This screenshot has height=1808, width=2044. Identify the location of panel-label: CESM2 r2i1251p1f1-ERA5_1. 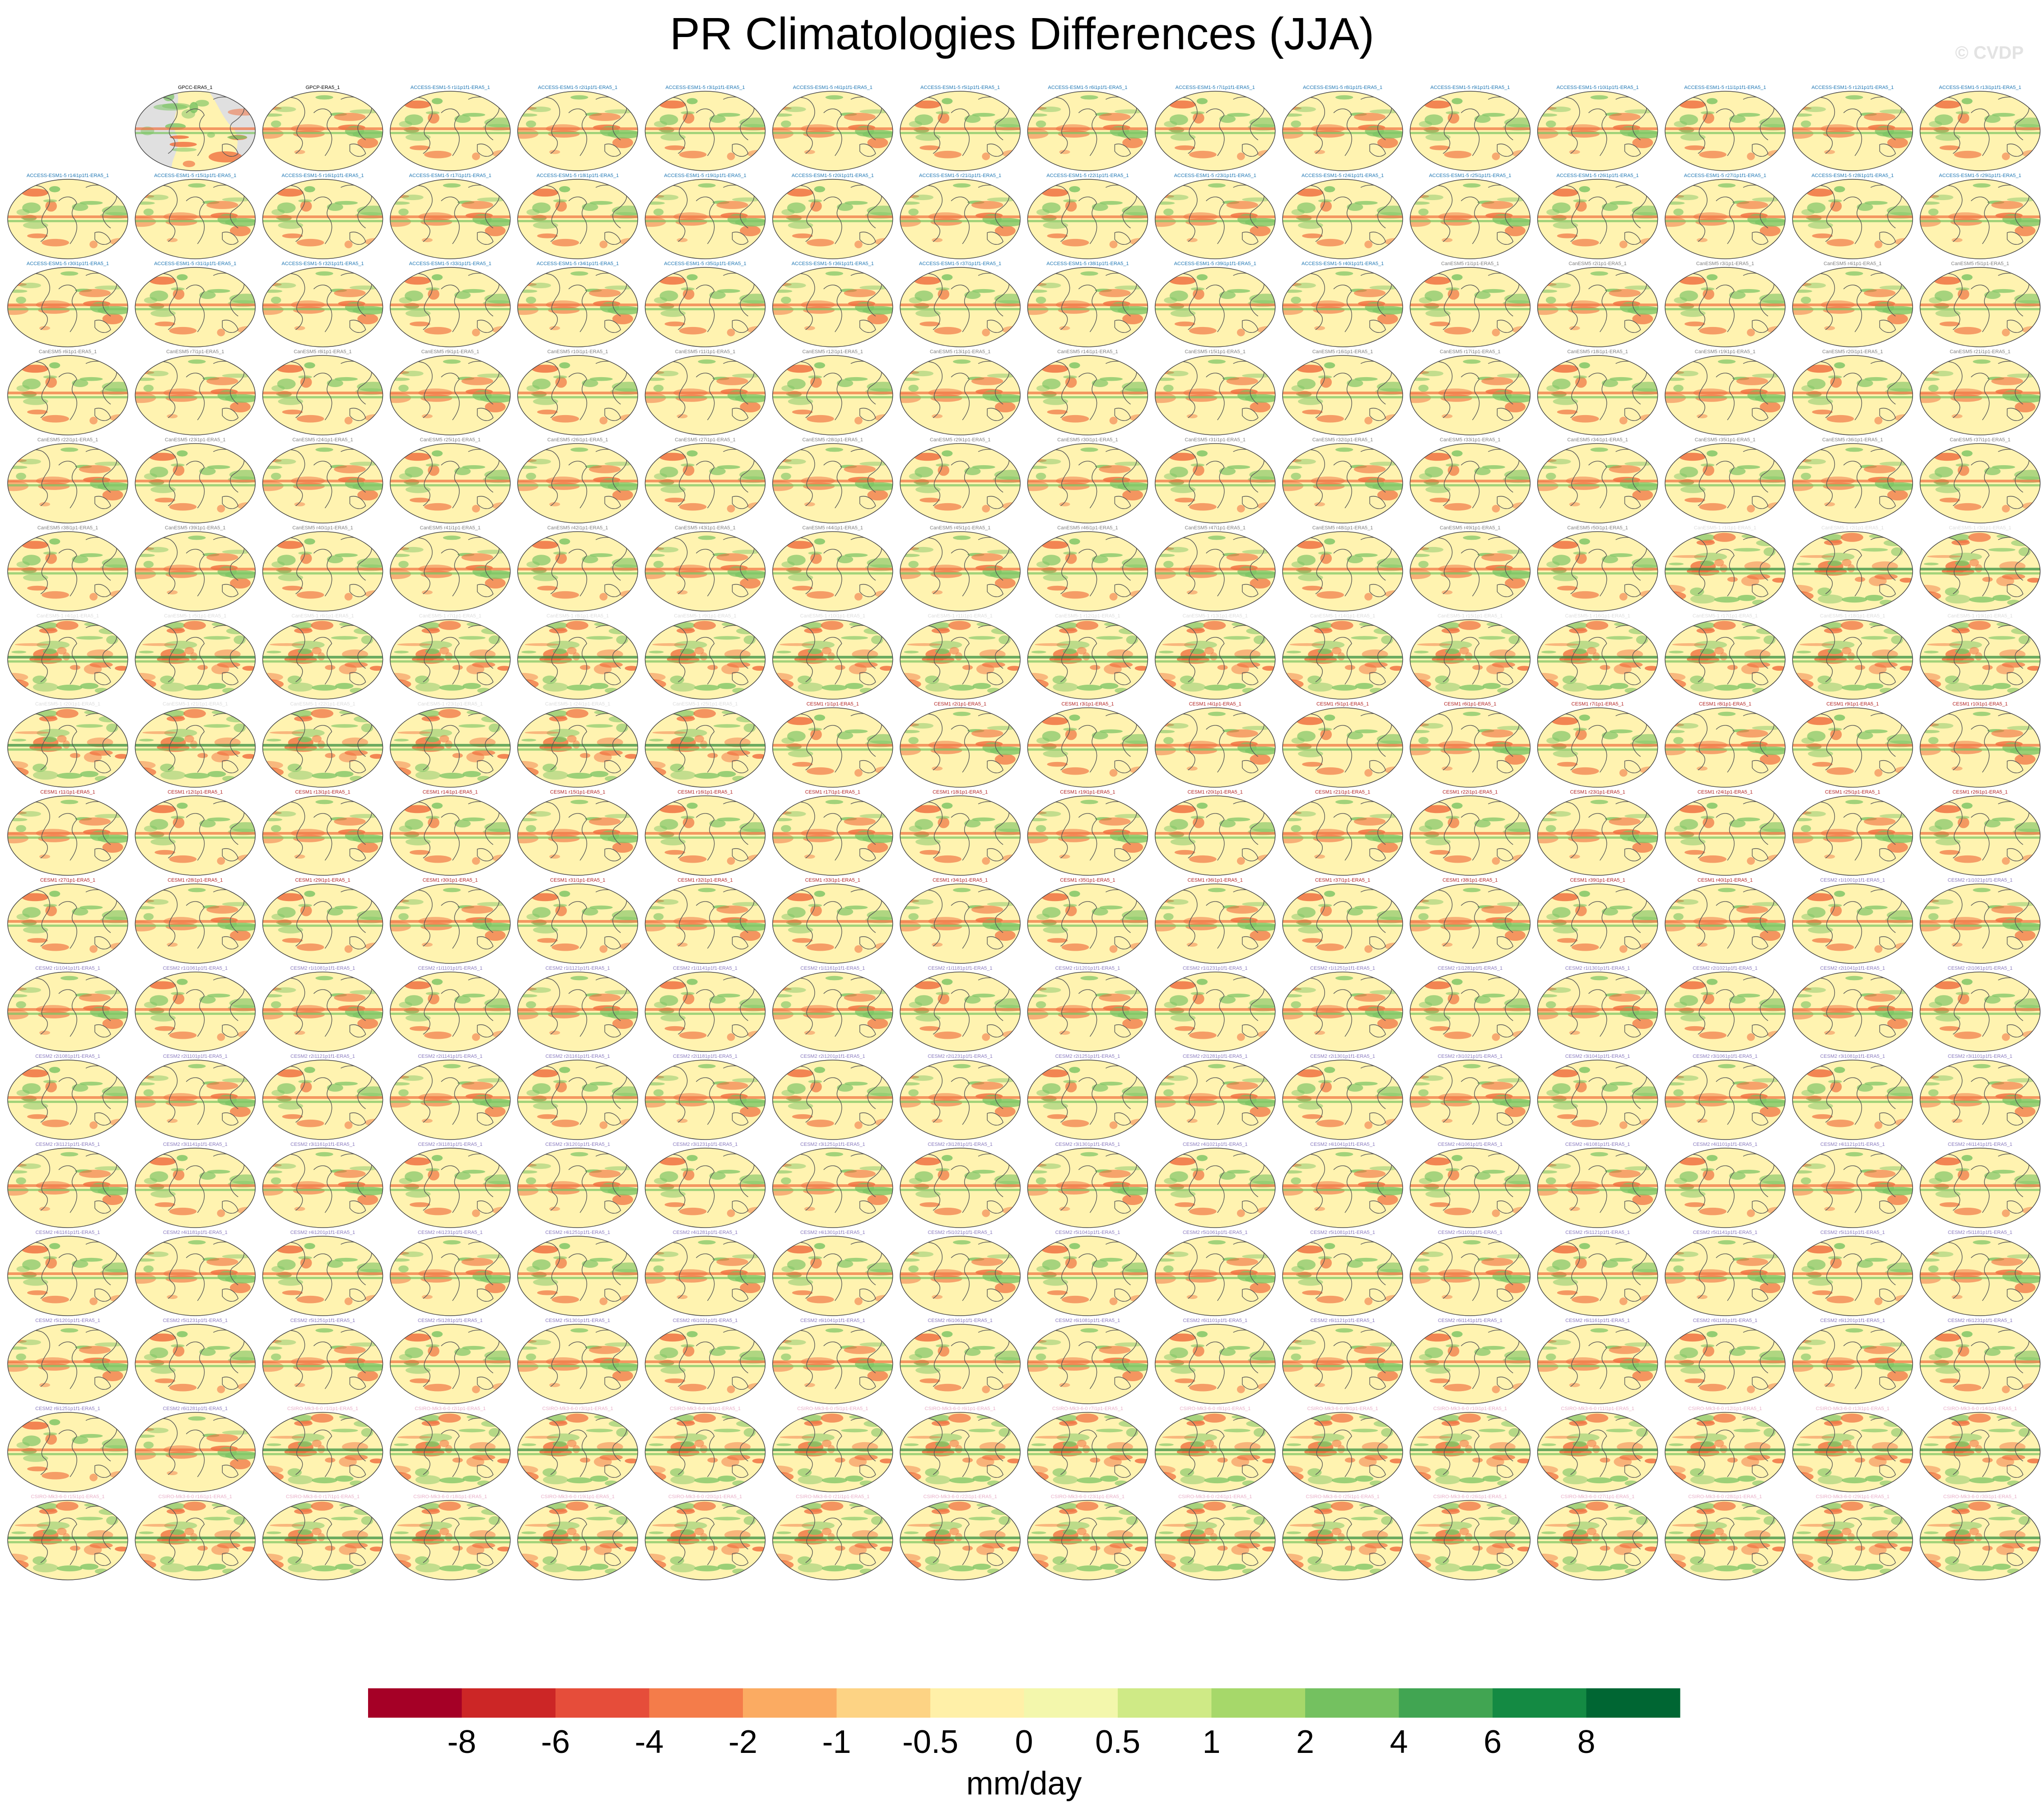
(1087, 1056).